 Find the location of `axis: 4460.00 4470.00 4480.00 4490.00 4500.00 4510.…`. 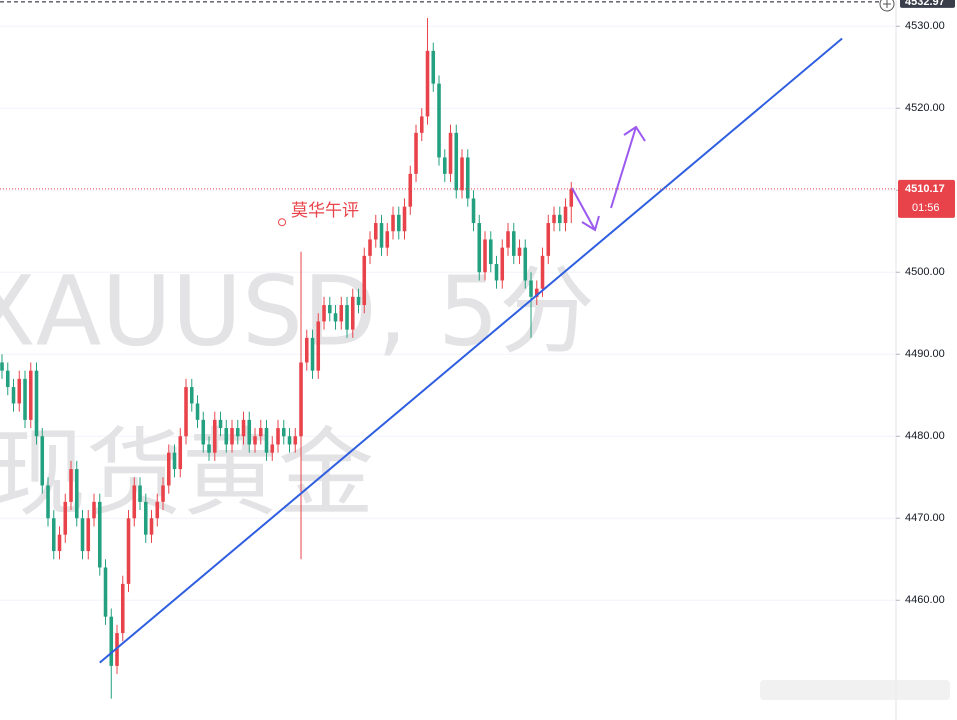

axis: 4460.00 4470.00 4480.00 4490.00 4500.00 4510.… is located at coordinates (925, 303).